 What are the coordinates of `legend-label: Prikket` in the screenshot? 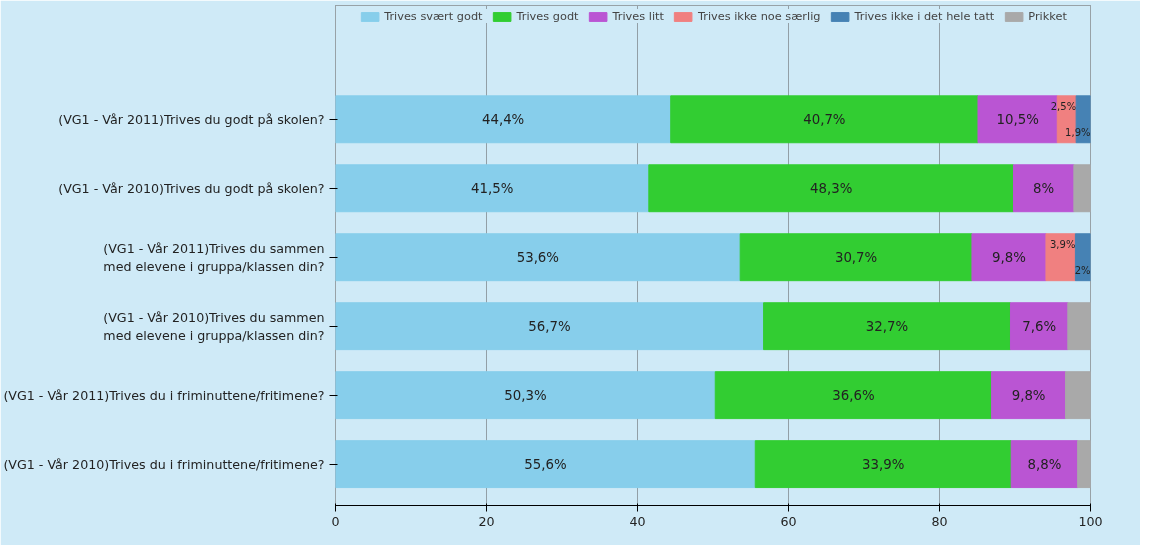 It's located at (1047, 16).